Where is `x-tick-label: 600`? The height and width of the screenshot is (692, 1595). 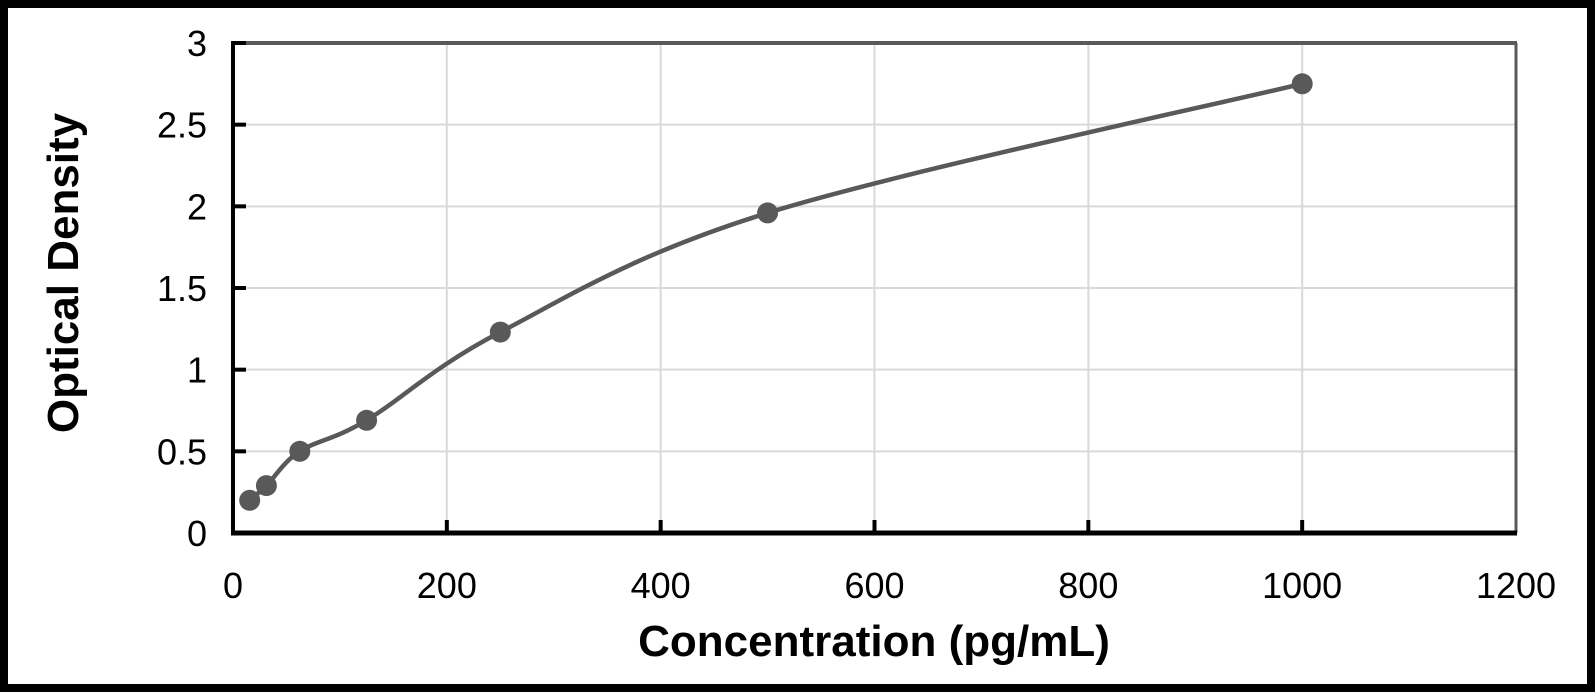
x-tick-label: 600 is located at coordinates (874, 585).